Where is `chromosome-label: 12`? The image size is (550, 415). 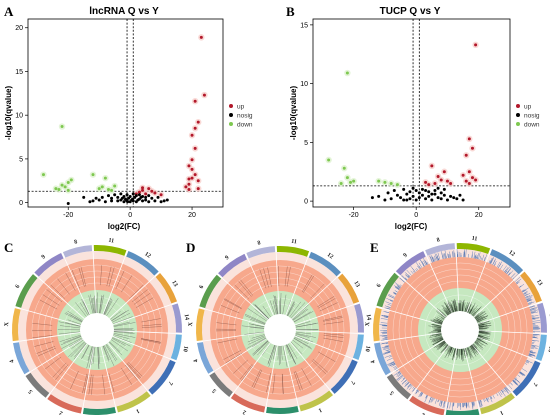
chromosome-label: 12 is located at coordinates (330, 256).